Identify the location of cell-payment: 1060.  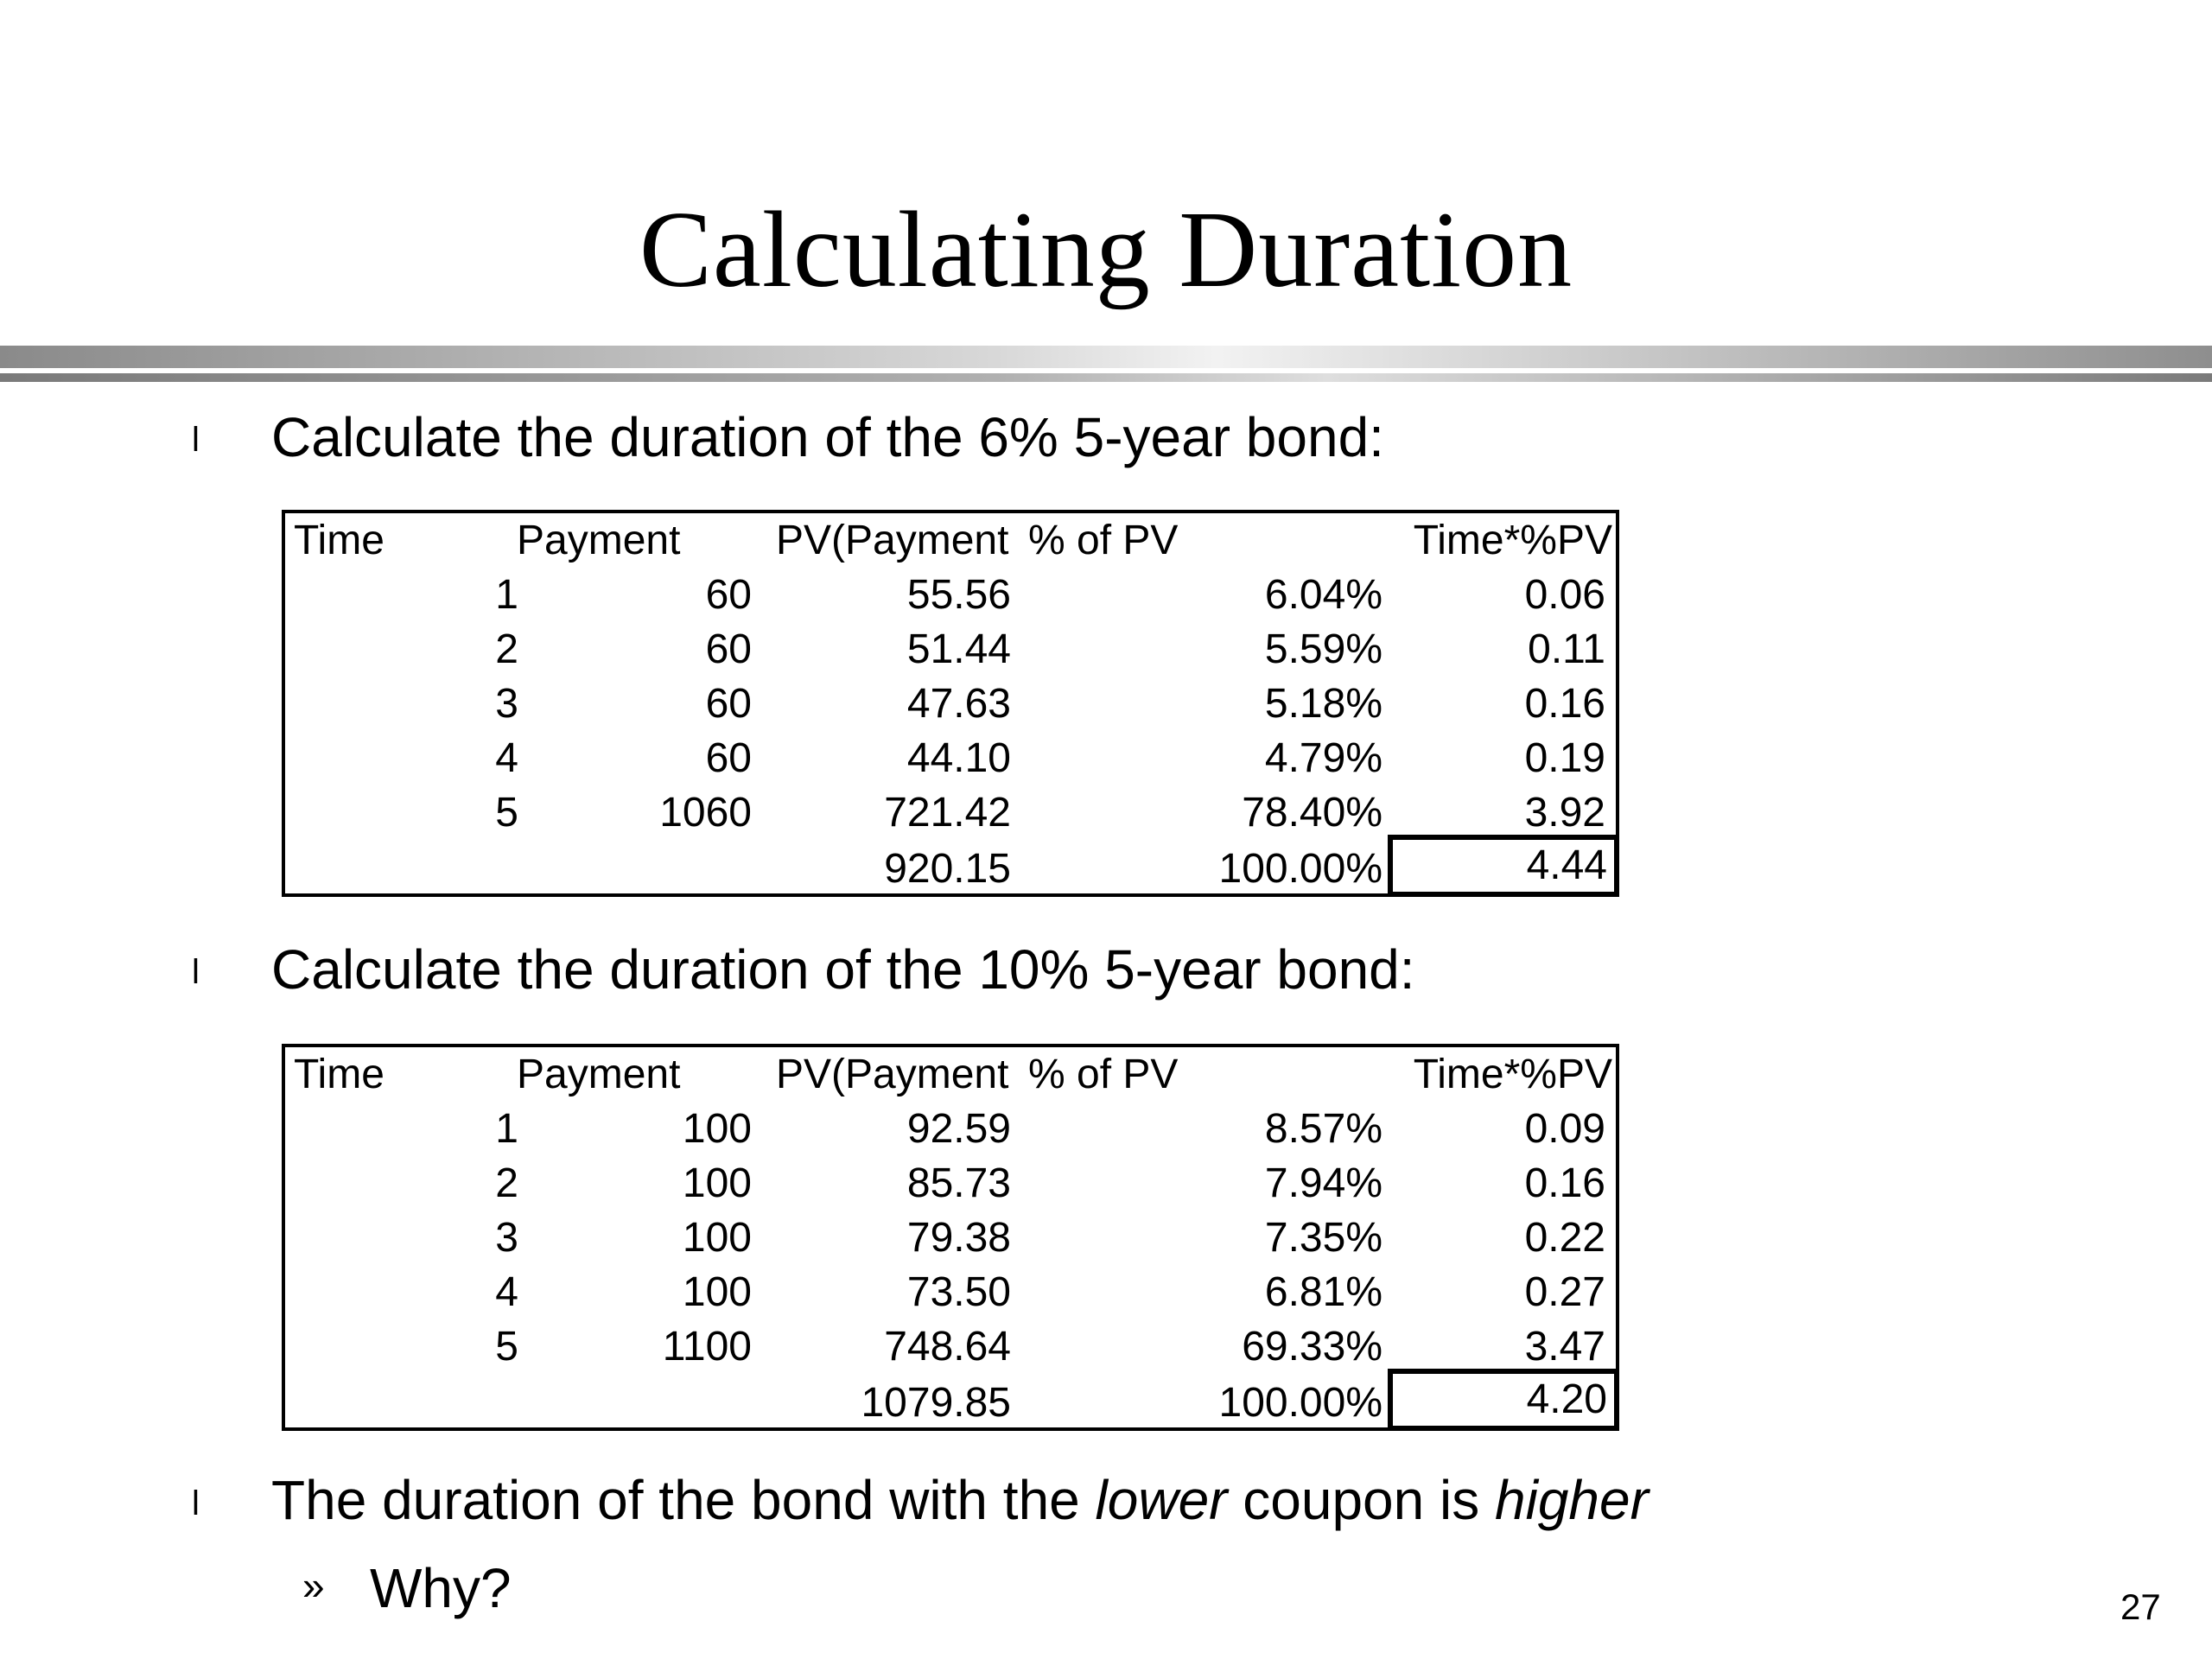
(705, 813).